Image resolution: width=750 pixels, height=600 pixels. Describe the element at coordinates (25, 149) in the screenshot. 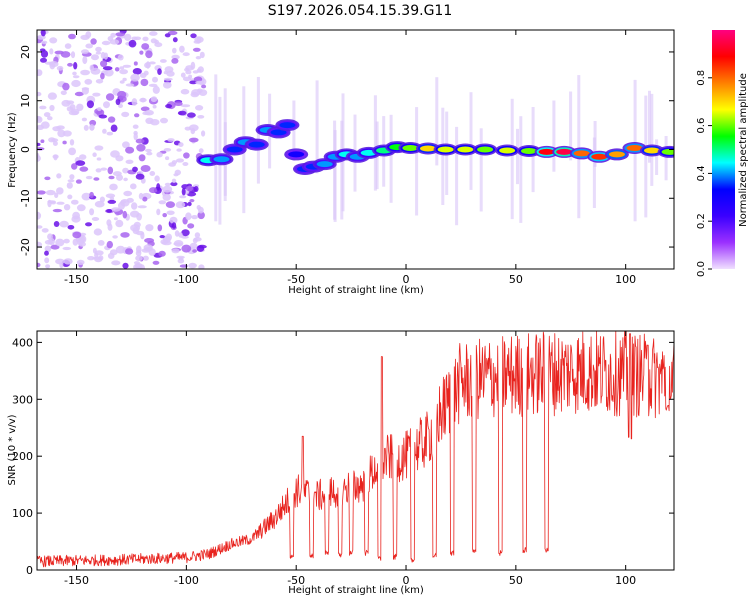

I see `y-tick-label: 0` at that location.